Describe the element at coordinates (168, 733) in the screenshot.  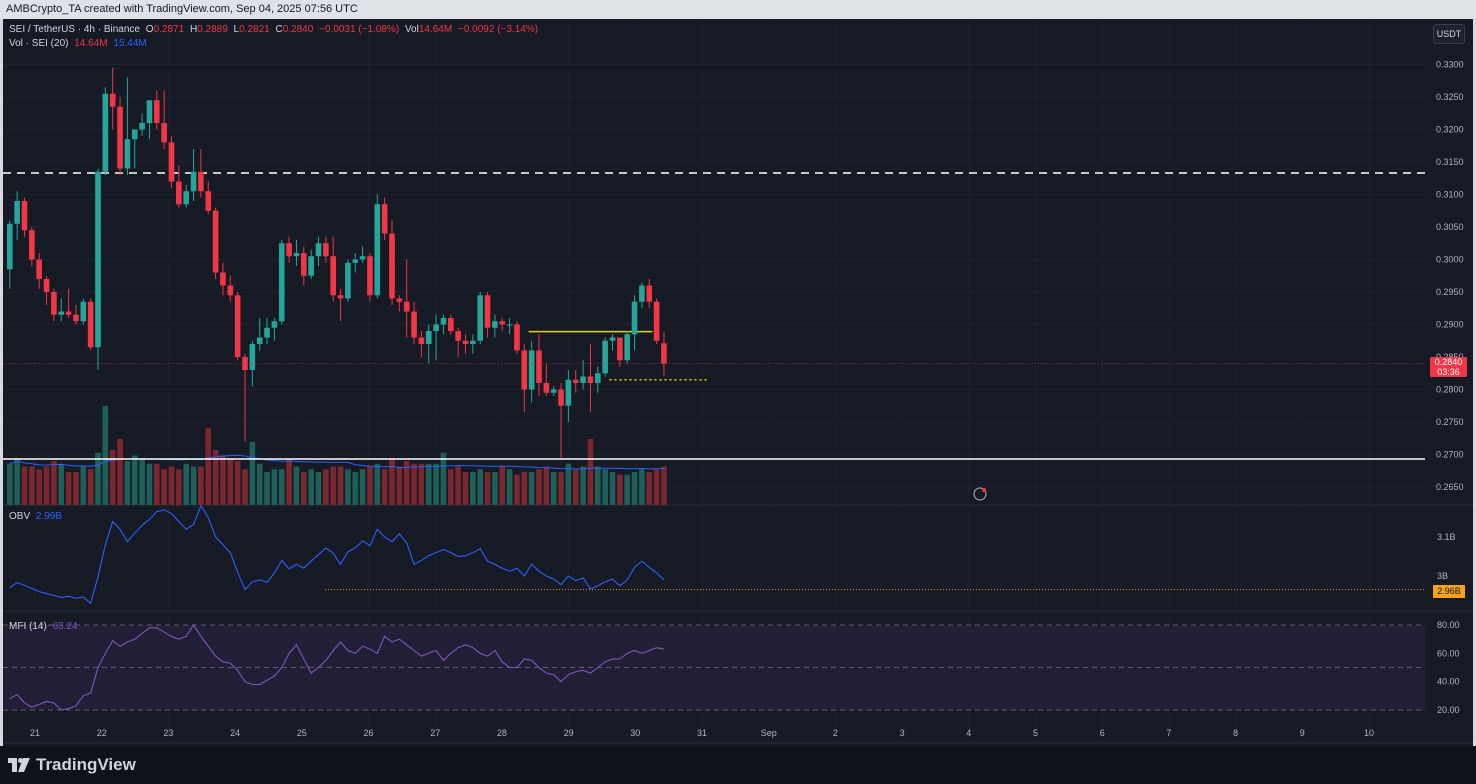
I see `time-axis-label: 23` at that location.